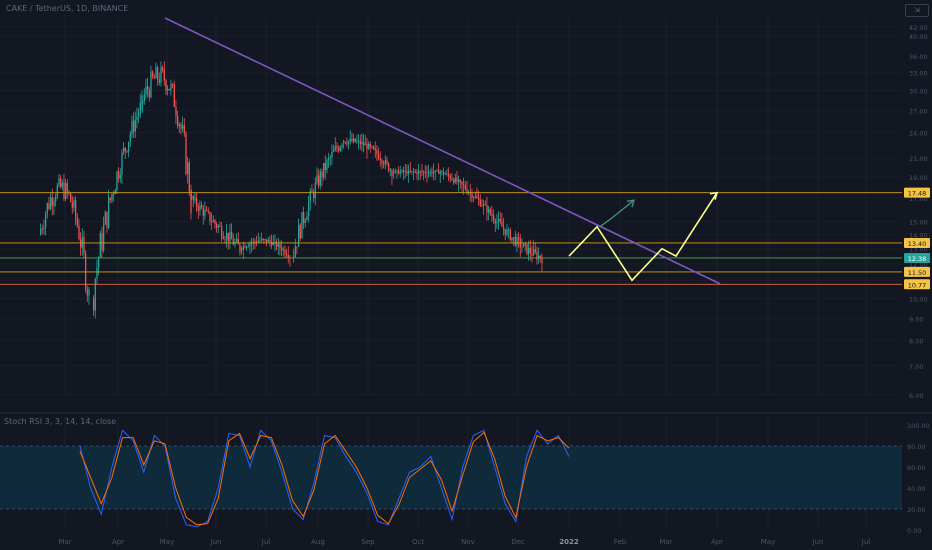 Image resolution: width=932 pixels, height=550 pixels. I want to click on y-tick-label: 8.00, so click(916, 342).